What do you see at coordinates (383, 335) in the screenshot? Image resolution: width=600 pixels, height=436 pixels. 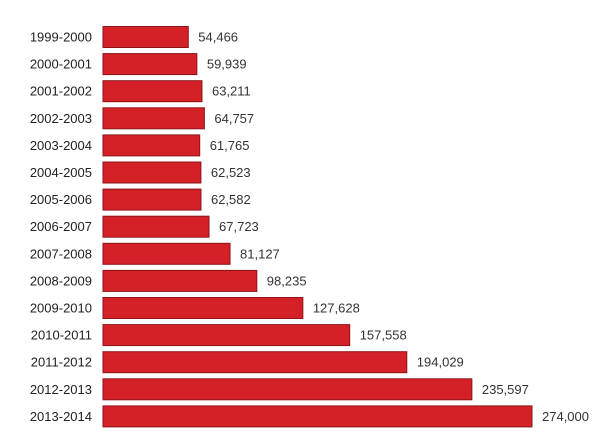 I see `value-label: 157,558` at bounding box center [383, 335].